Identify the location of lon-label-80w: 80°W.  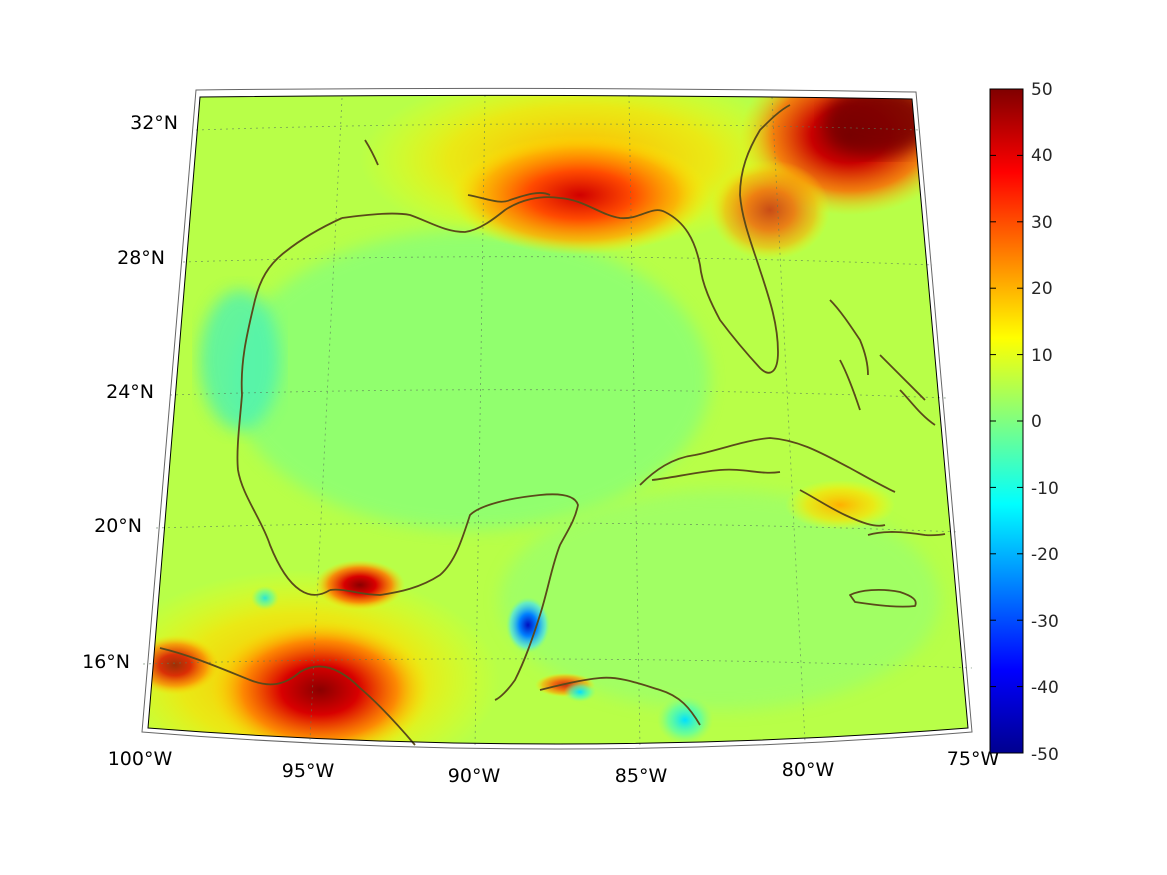
(808, 770).